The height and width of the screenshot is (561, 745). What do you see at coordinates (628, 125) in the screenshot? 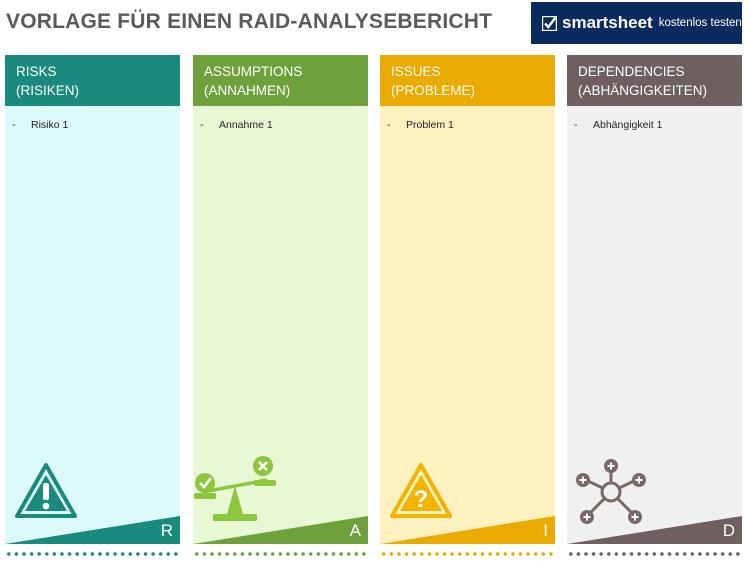
I see `item-text: Abhängigkeit 1` at bounding box center [628, 125].